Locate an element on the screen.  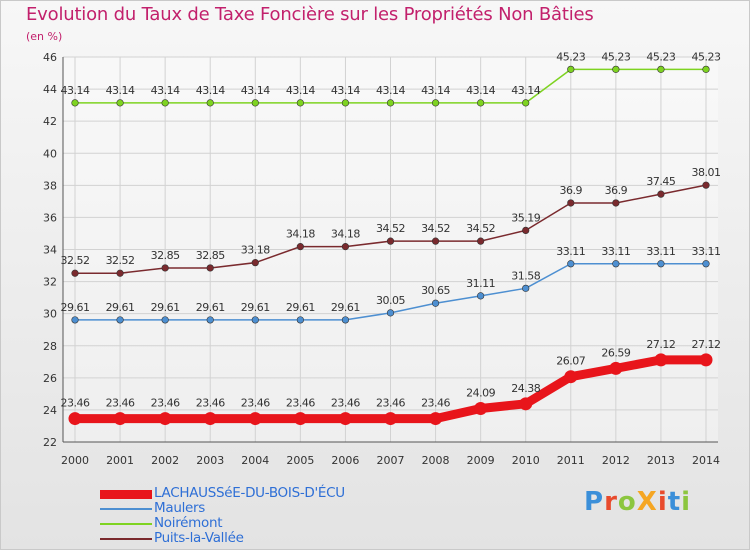
legend-label-puits: Puits-la-Vallée is located at coordinates (199, 538).